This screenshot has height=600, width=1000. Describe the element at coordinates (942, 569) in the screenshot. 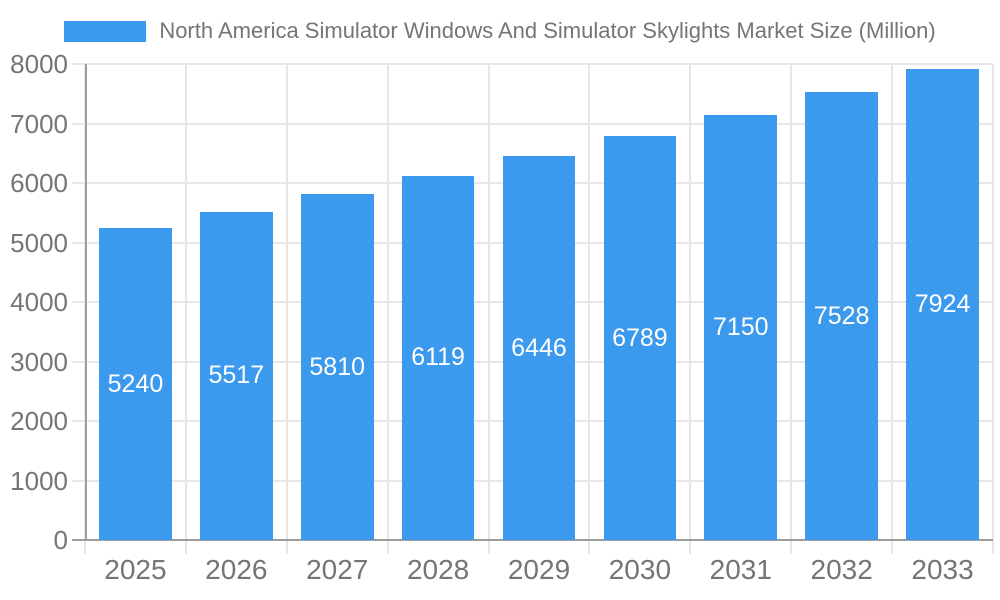

I see `x-axis-tick-label: 2033` at that location.